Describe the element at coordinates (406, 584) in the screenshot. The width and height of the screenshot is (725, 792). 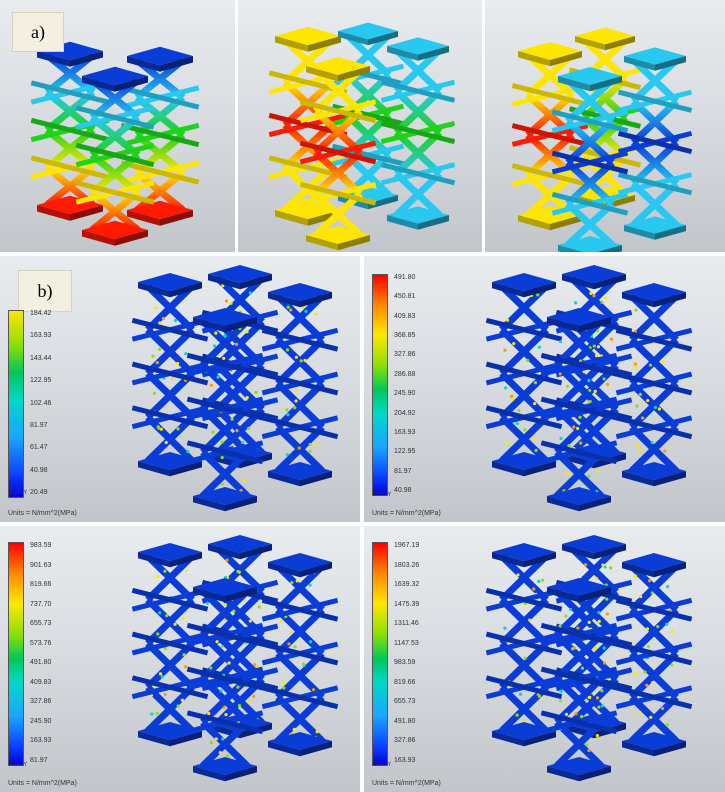
I see `legend-tick: 1639.32` at that location.